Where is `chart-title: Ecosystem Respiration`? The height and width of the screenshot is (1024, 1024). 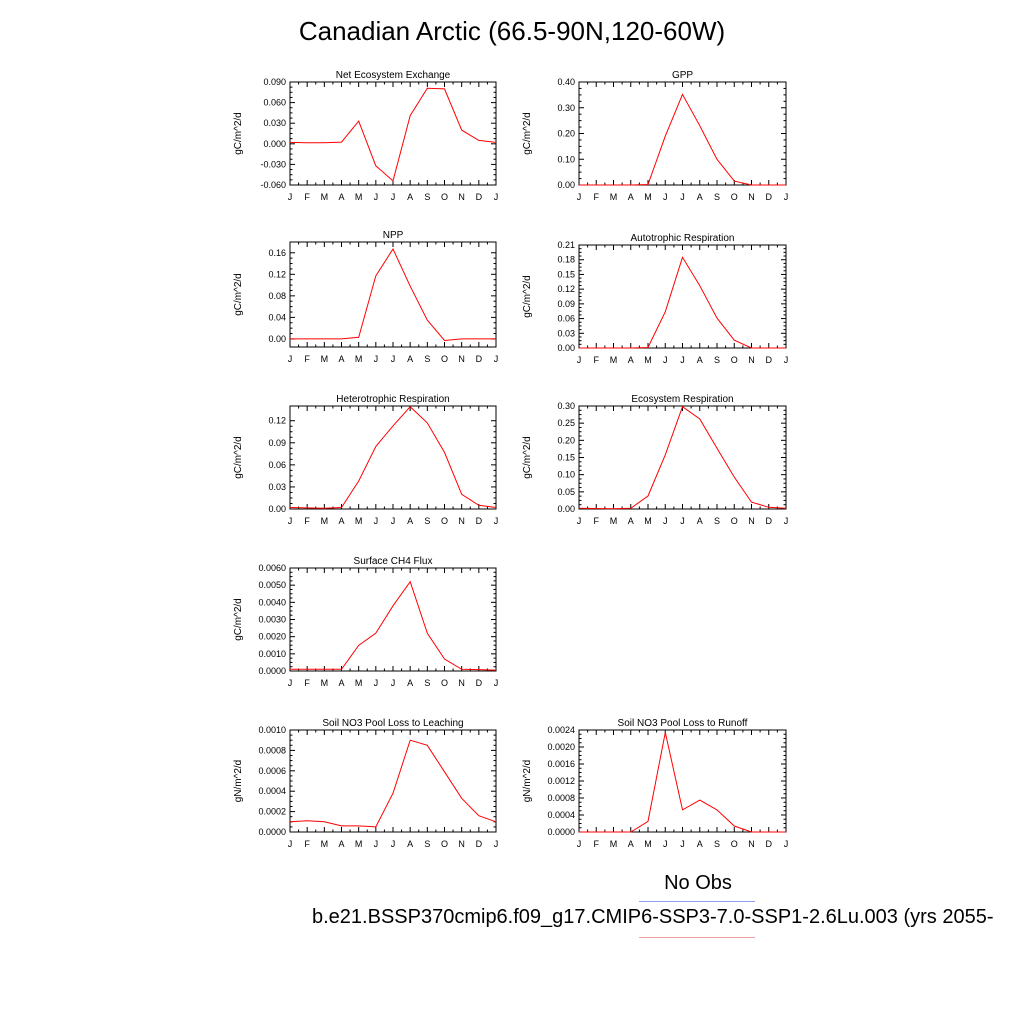 chart-title: Ecosystem Respiration is located at coordinates (682, 399).